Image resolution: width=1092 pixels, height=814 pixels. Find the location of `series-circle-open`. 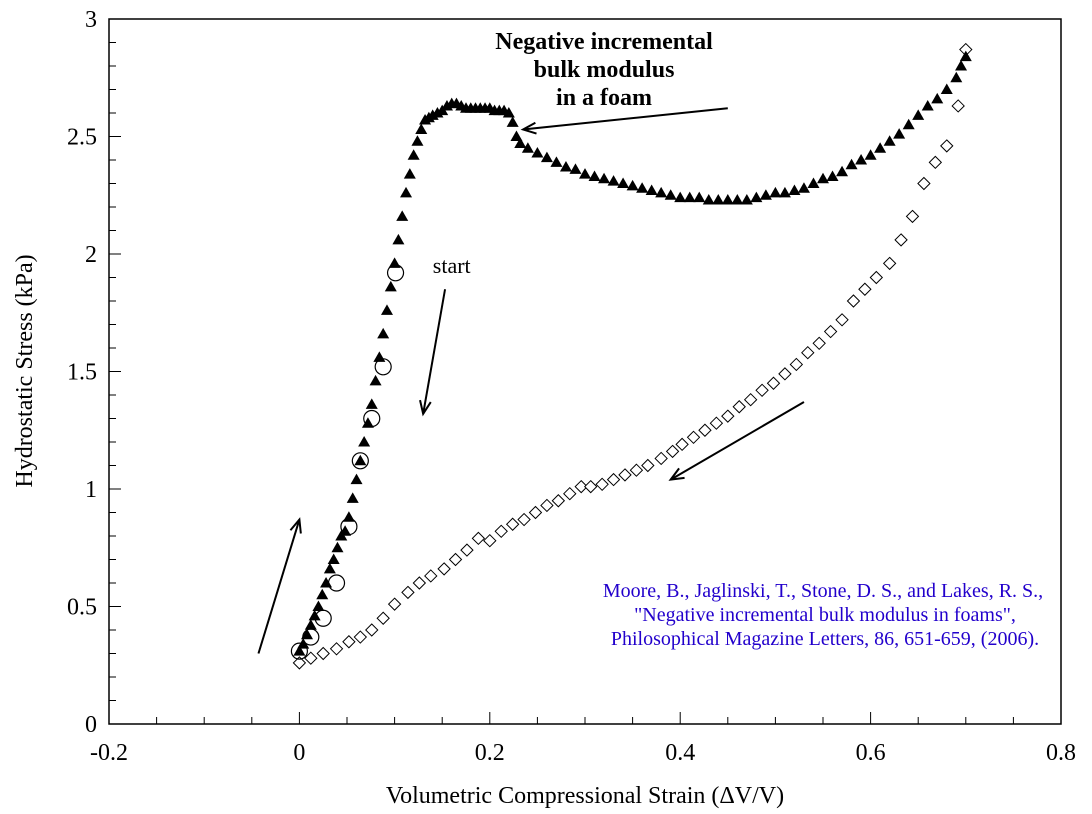

series-circle-open is located at coordinates (347, 462).